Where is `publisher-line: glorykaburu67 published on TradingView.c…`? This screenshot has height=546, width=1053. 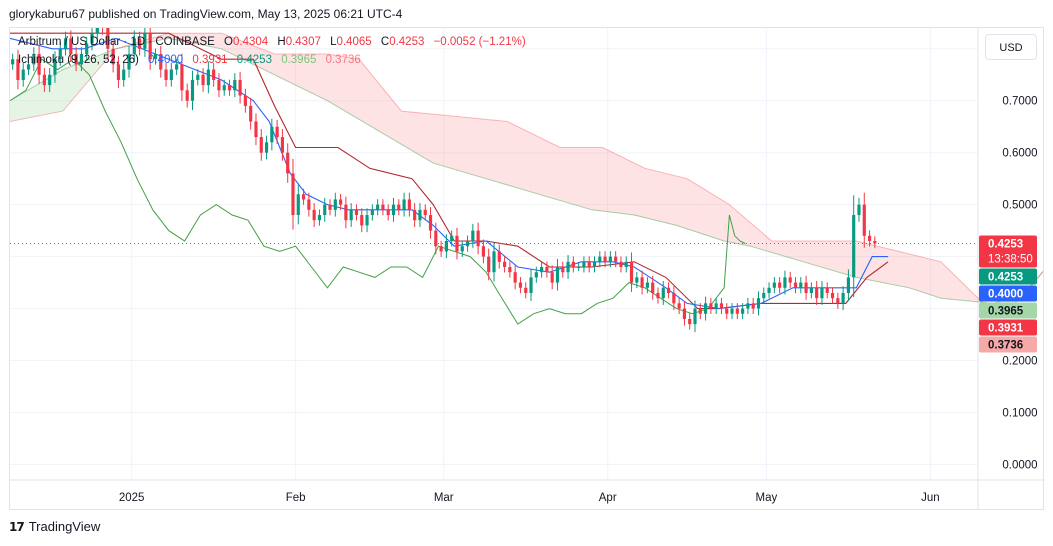 publisher-line: glorykaburu67 published on TradingView.c… is located at coordinates (206, 14).